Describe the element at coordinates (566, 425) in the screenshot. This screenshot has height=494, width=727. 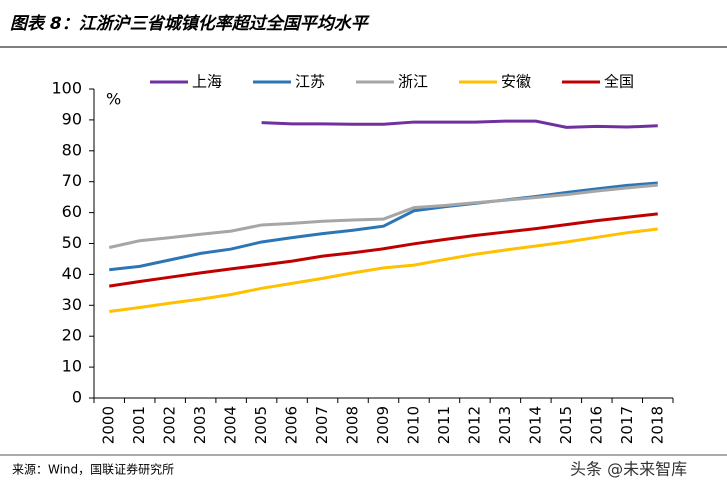
I see `x-tick-label: 2015` at that location.